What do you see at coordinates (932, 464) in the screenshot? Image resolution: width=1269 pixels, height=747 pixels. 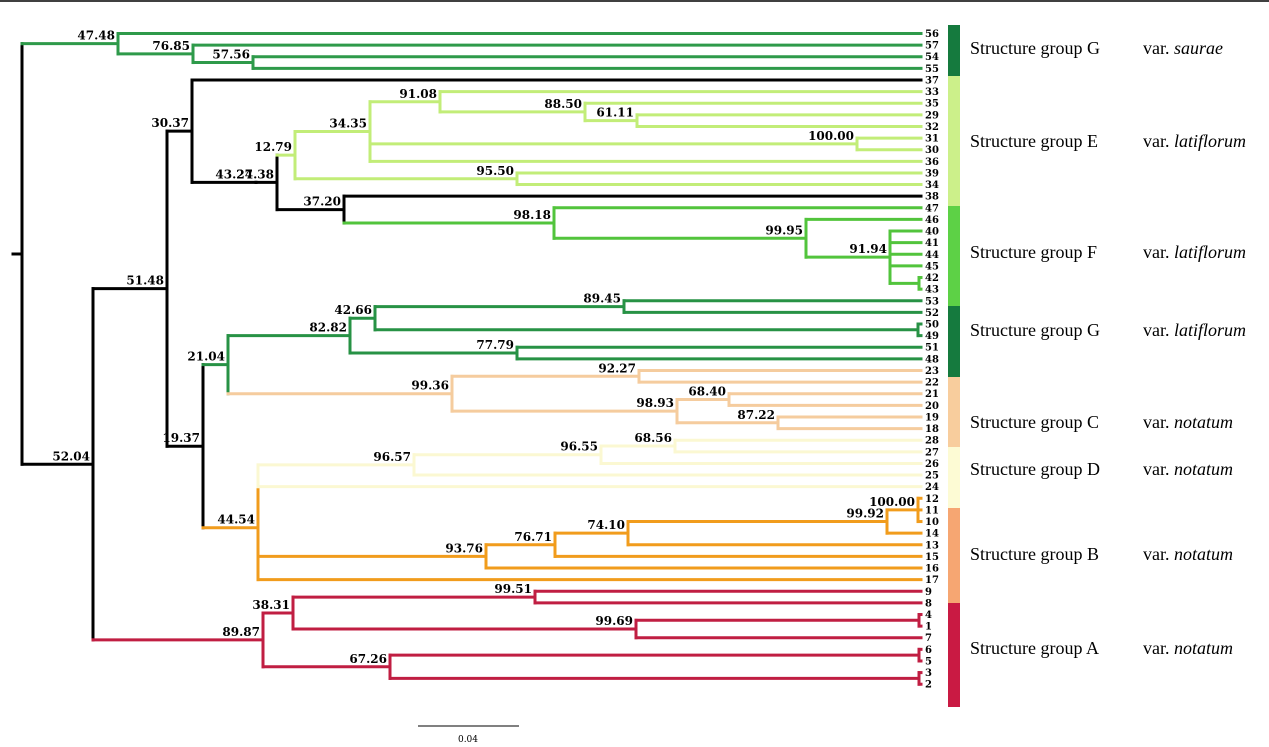 I see `tip-label: 26` at bounding box center [932, 464].